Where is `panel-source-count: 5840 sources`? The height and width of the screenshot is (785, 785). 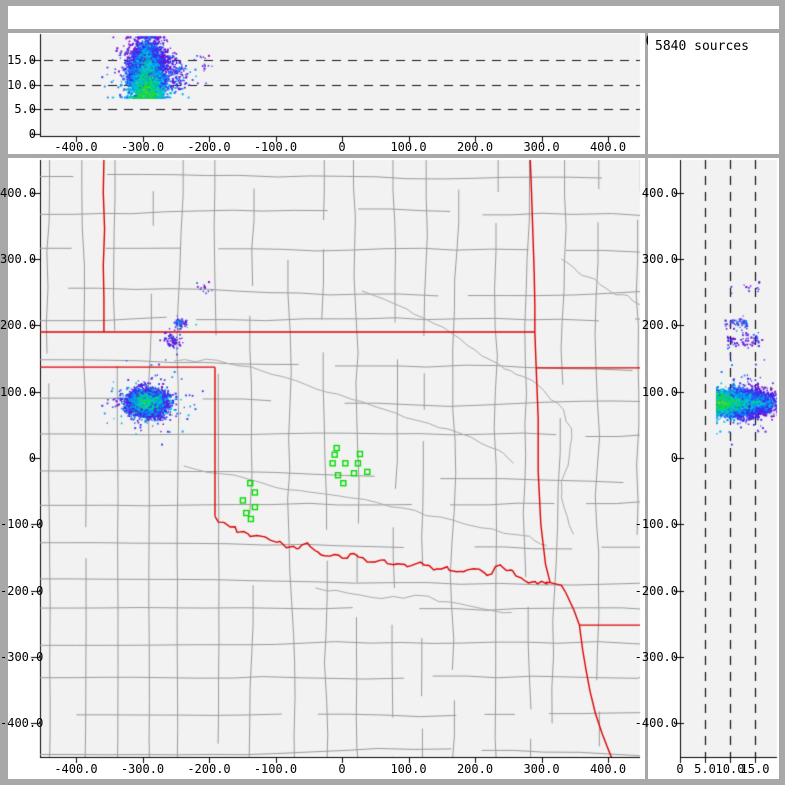
panel-source-count: 5840 sources is located at coordinates (713, 93).